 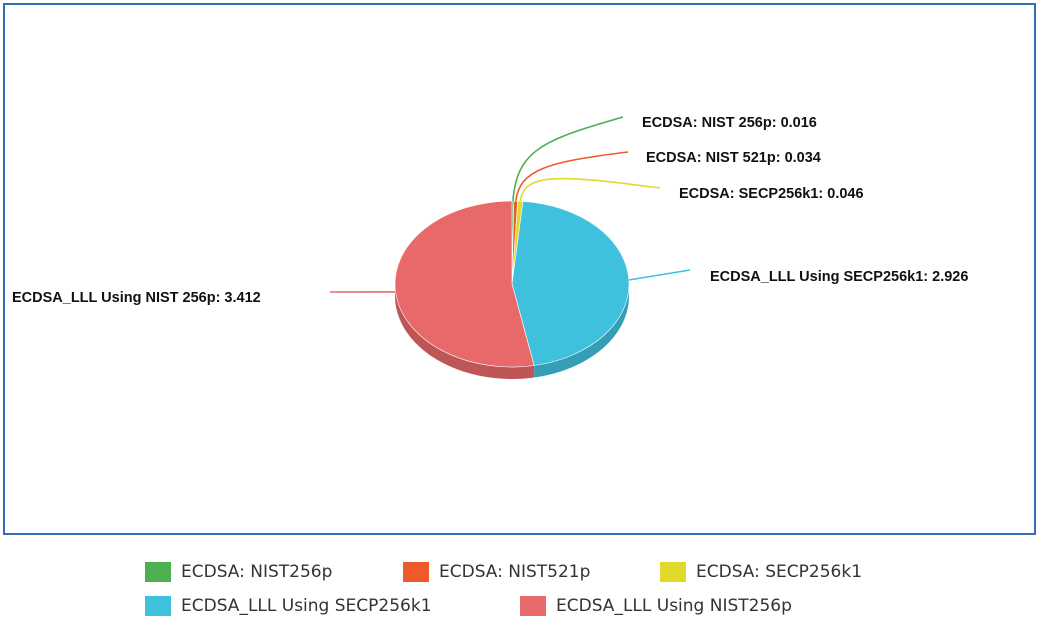 I want to click on slice-data-label: ECDSA_LLL Using NIST 256p: 3.412, so click(x=136, y=298).